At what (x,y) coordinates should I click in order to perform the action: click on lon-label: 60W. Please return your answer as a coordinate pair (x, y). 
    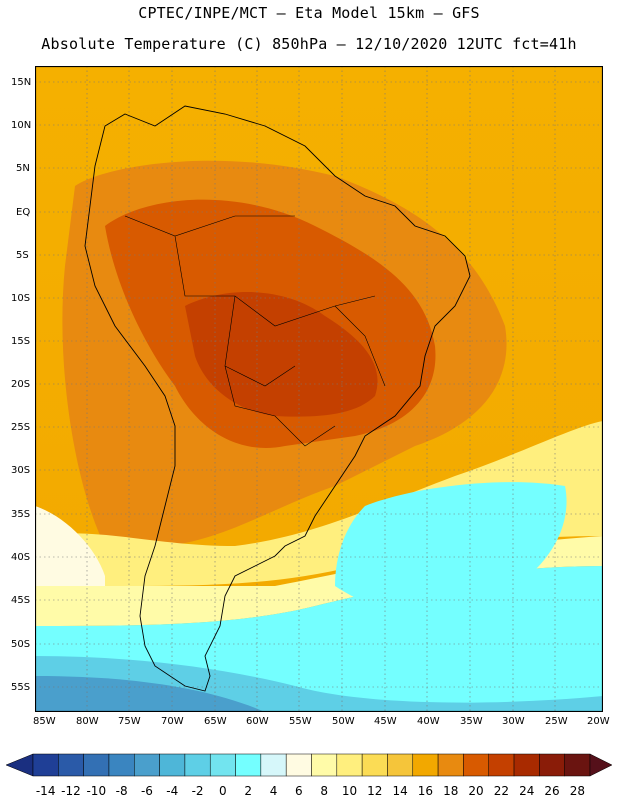
    Looking at the image, I should click on (257, 721).